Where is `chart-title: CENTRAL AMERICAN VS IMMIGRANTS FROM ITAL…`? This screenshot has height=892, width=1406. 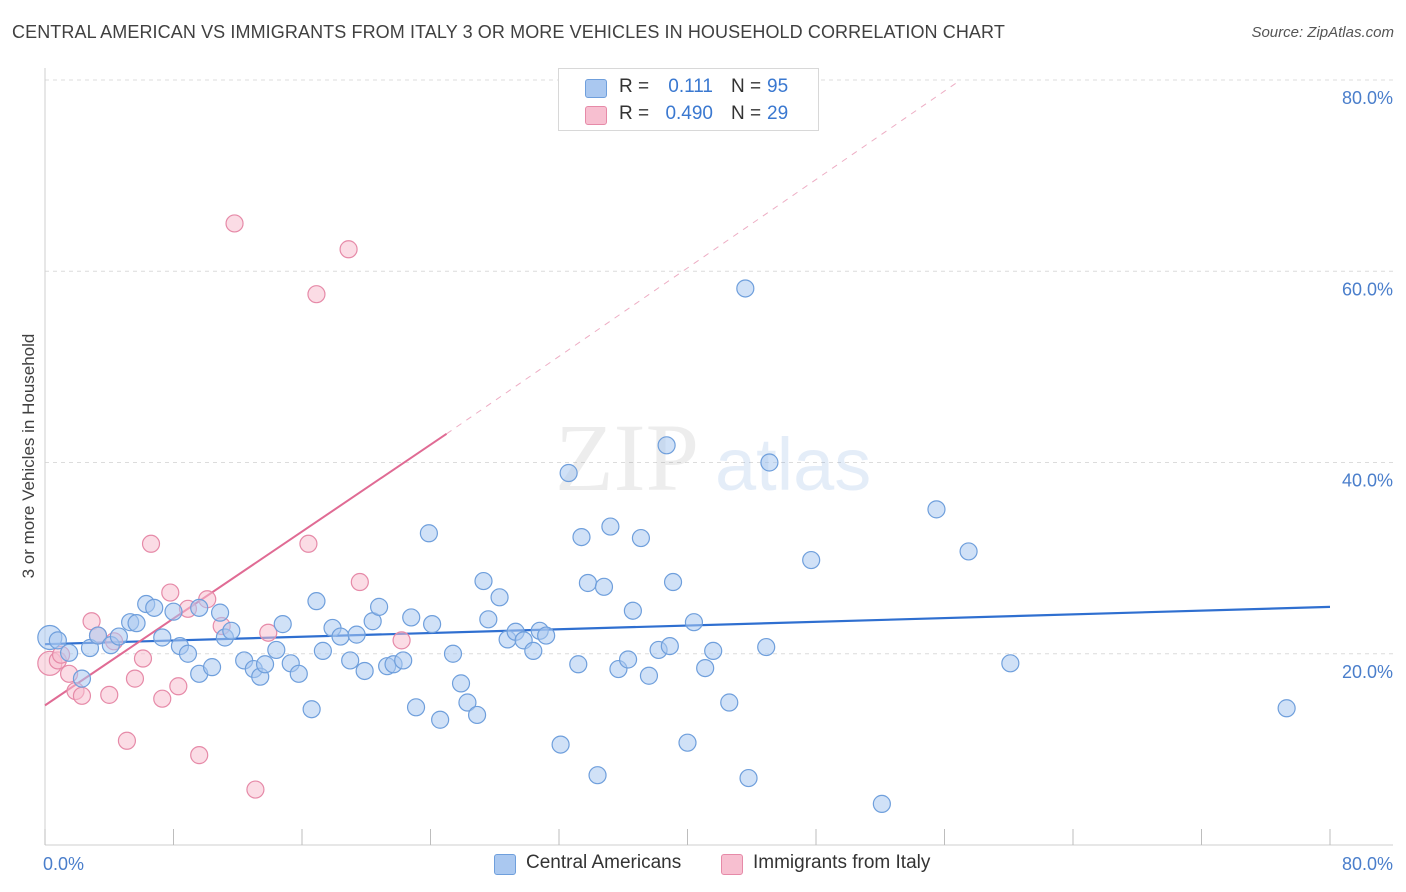
chart-title: CENTRAL AMERICAN VS IMMIGRANTS FROM ITAL… is located at coordinates (508, 32).